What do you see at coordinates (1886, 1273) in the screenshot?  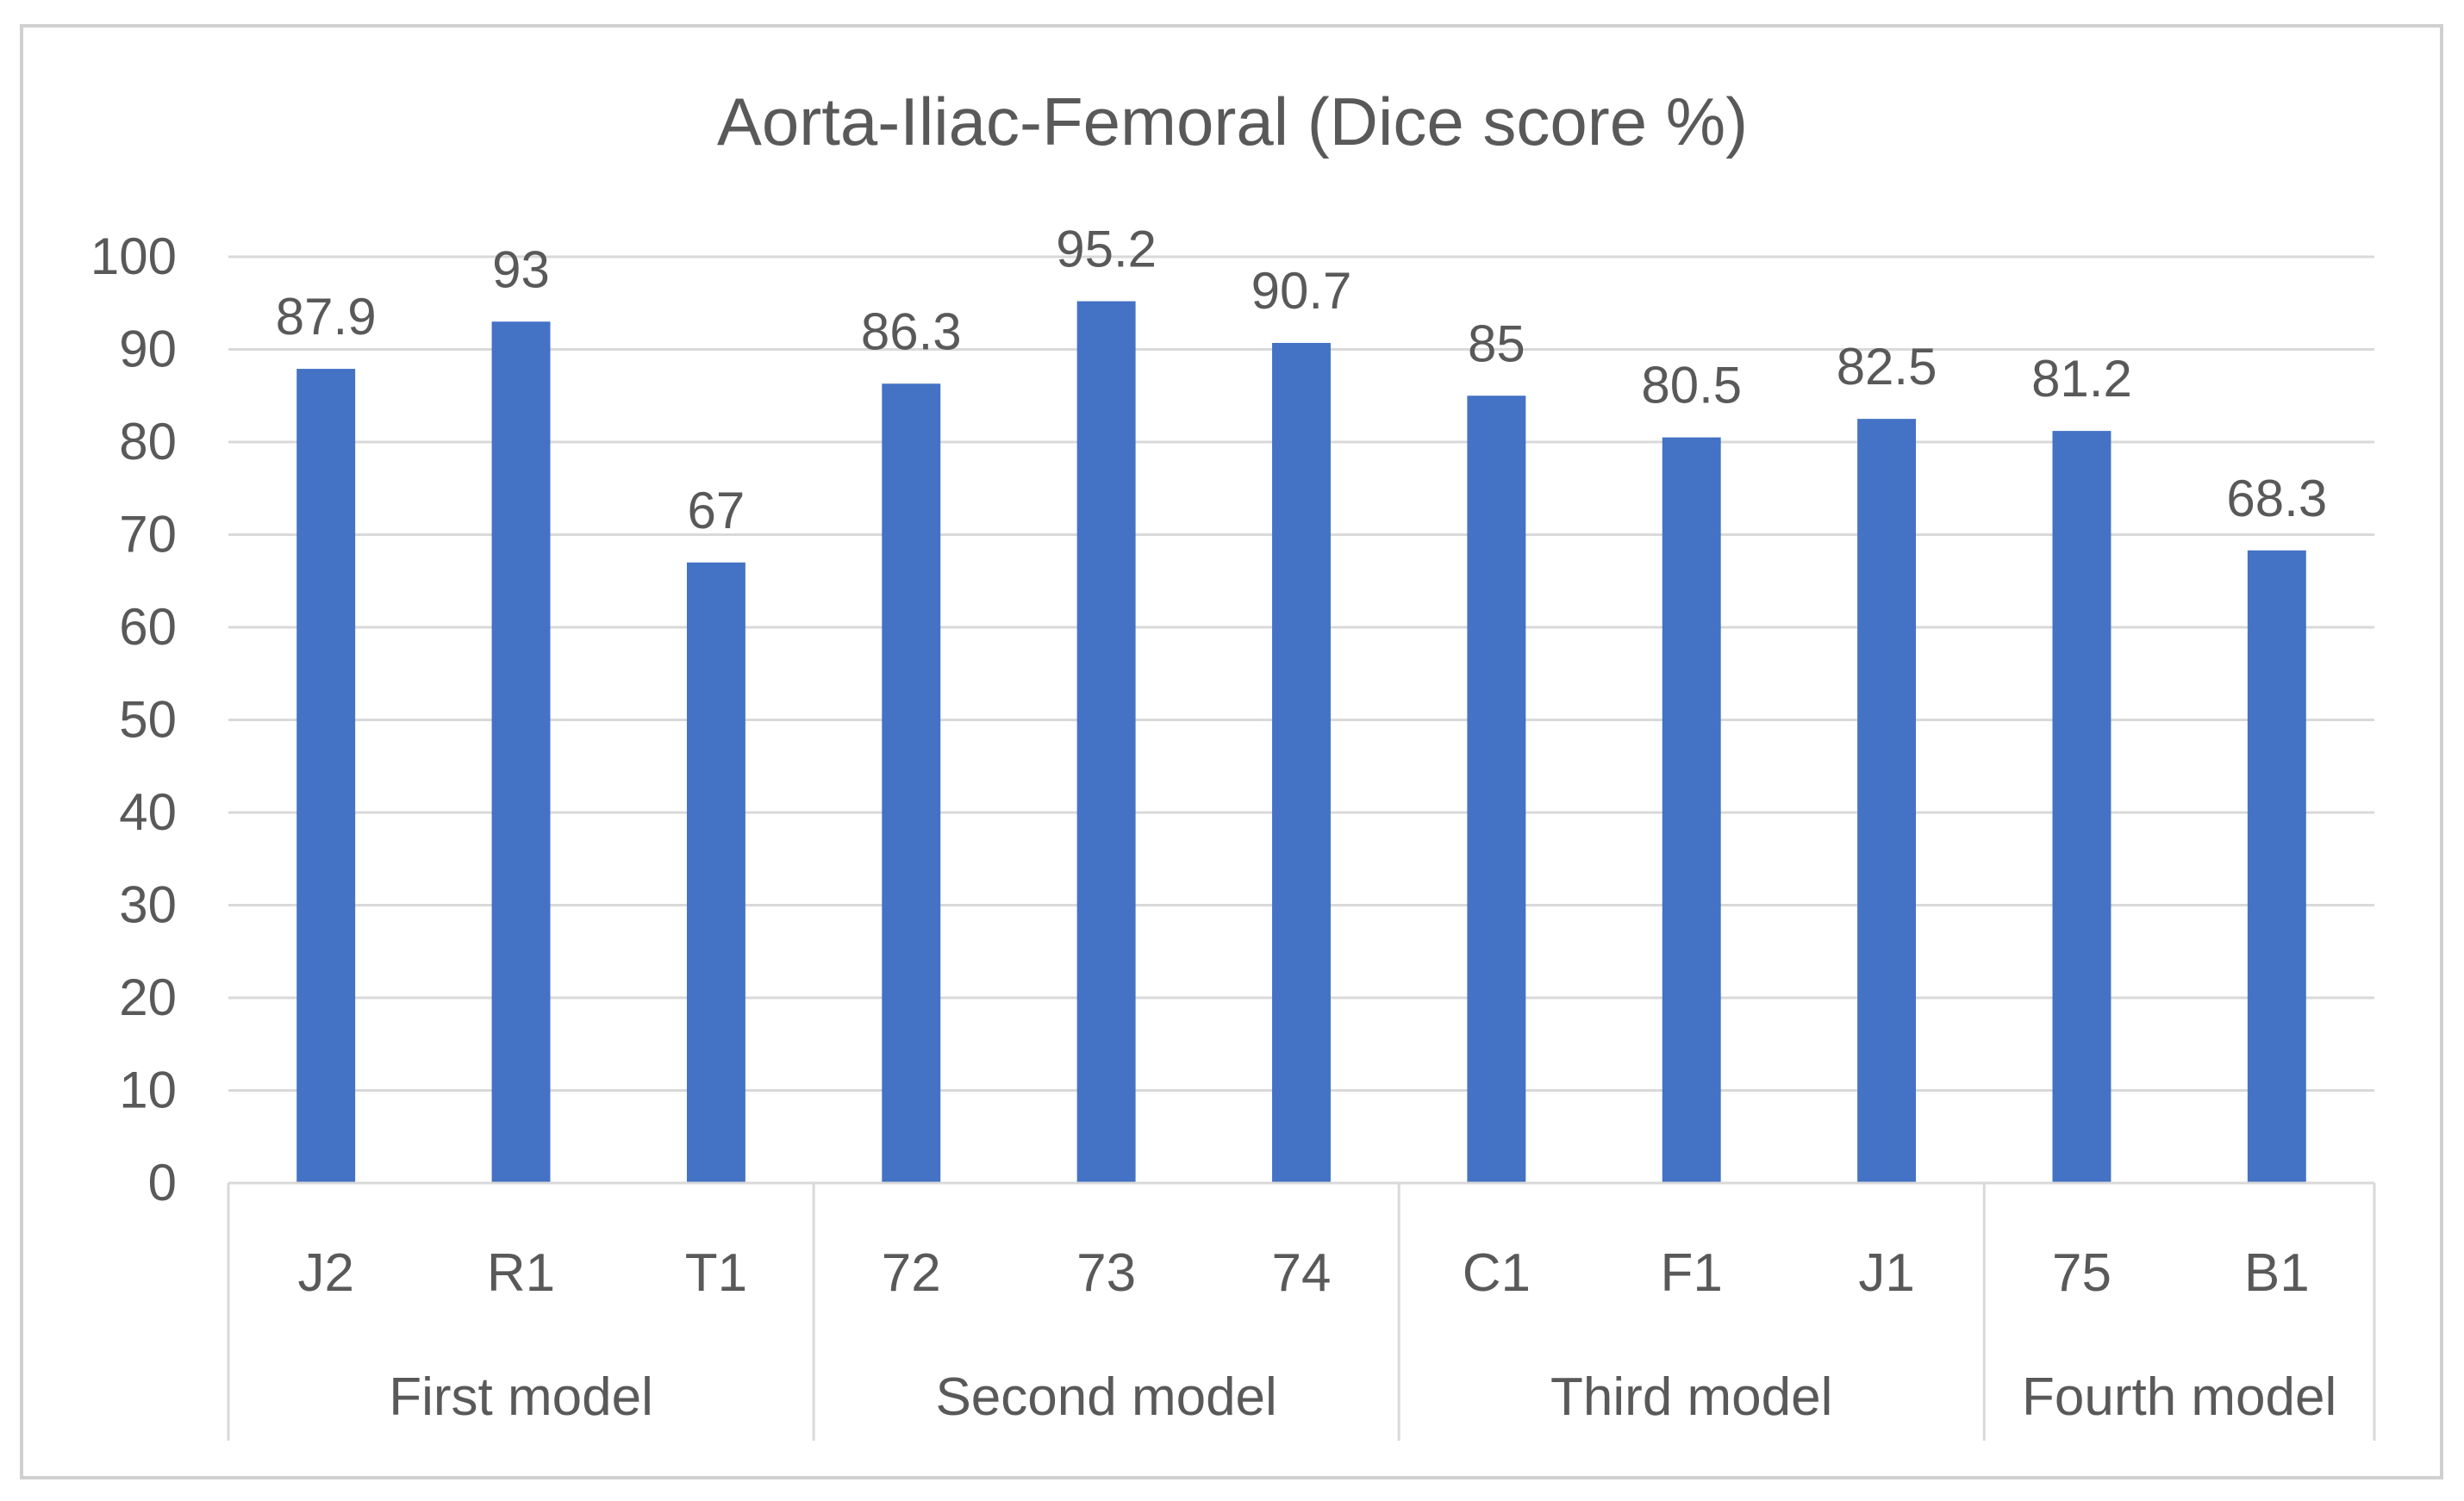 I see `x-tick-label: J1` at bounding box center [1886, 1273].